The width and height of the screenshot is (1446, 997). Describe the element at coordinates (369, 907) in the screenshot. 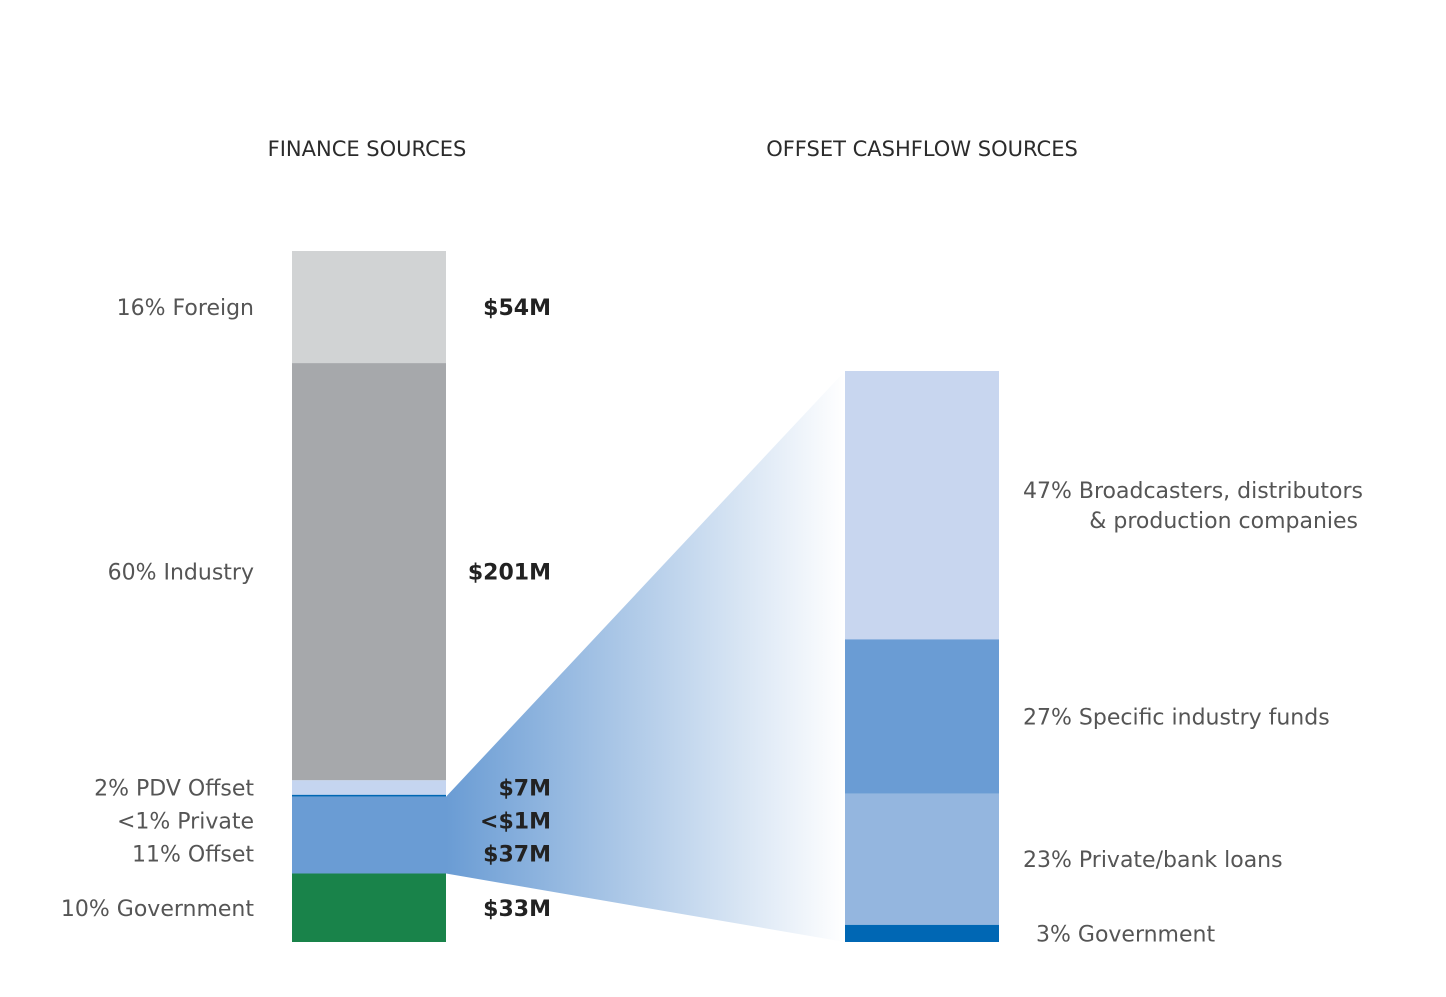

I see `bar-segment-10-government` at that location.